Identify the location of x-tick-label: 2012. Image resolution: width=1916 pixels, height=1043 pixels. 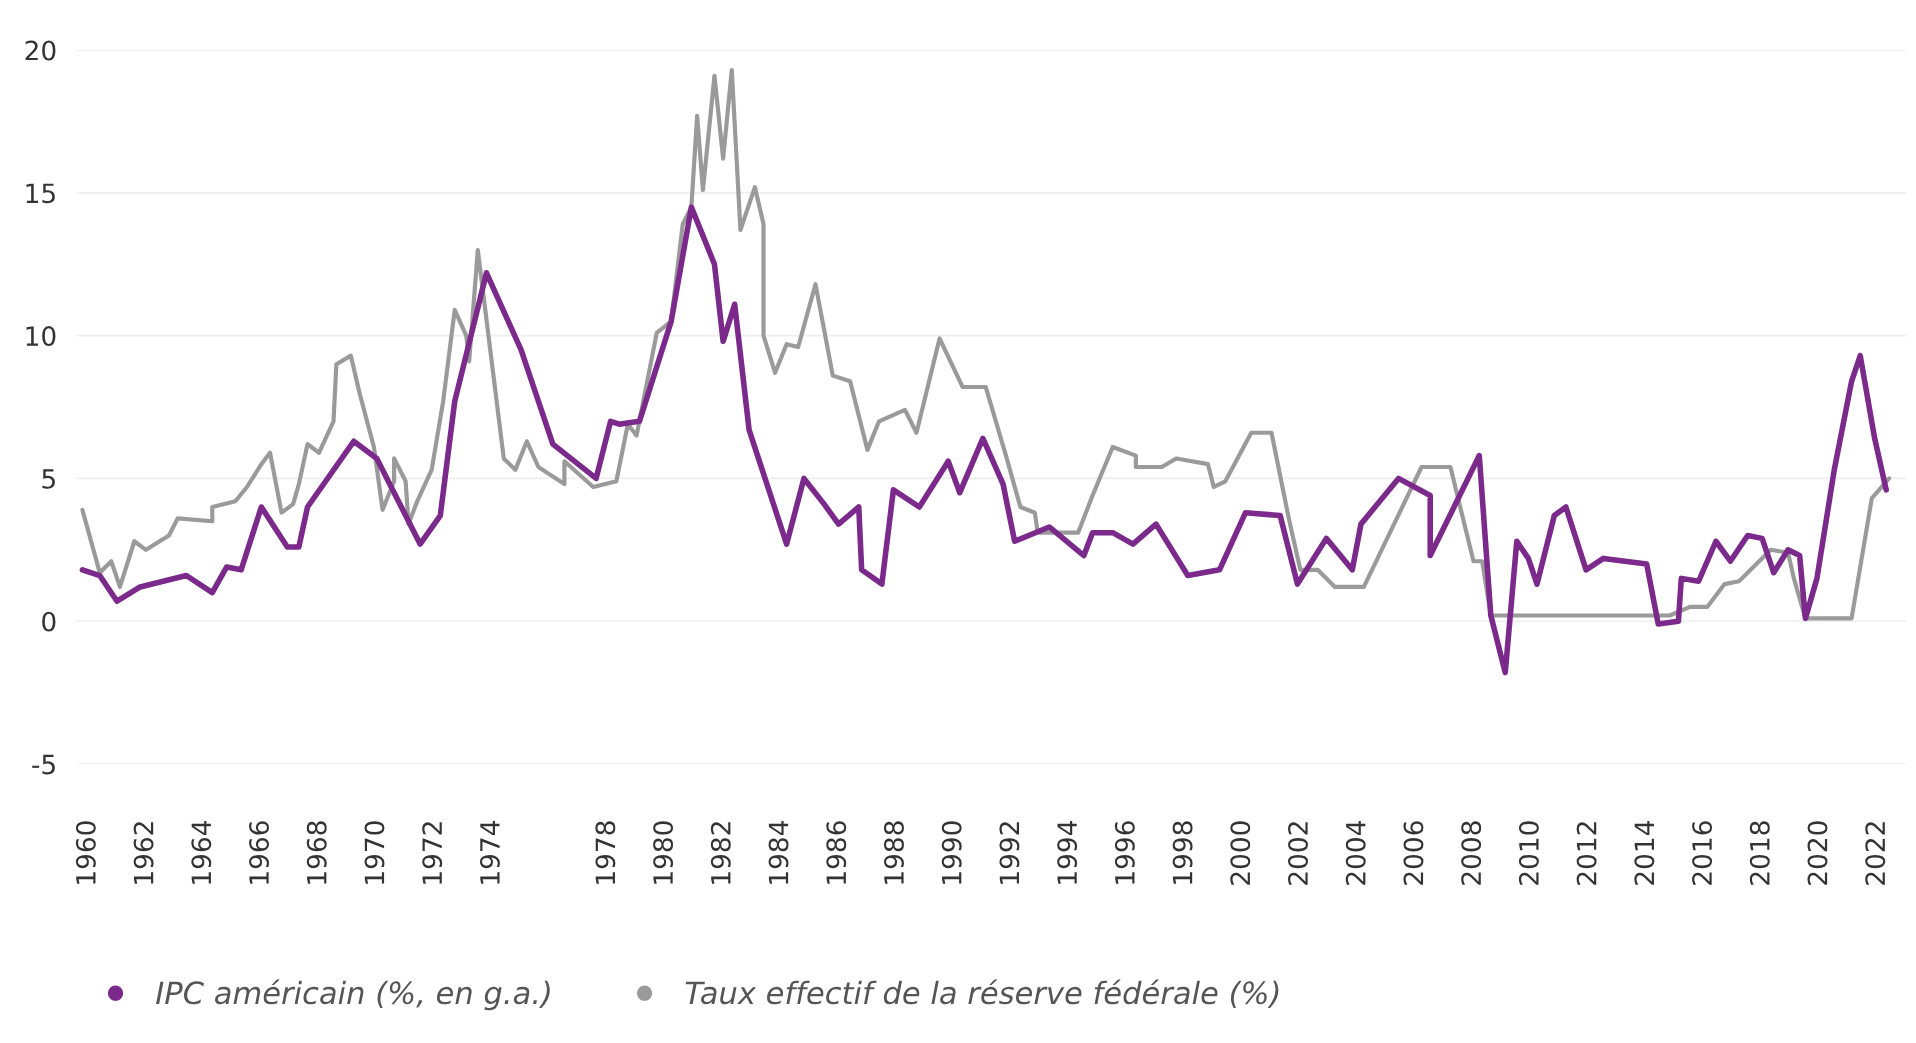
(1586, 853).